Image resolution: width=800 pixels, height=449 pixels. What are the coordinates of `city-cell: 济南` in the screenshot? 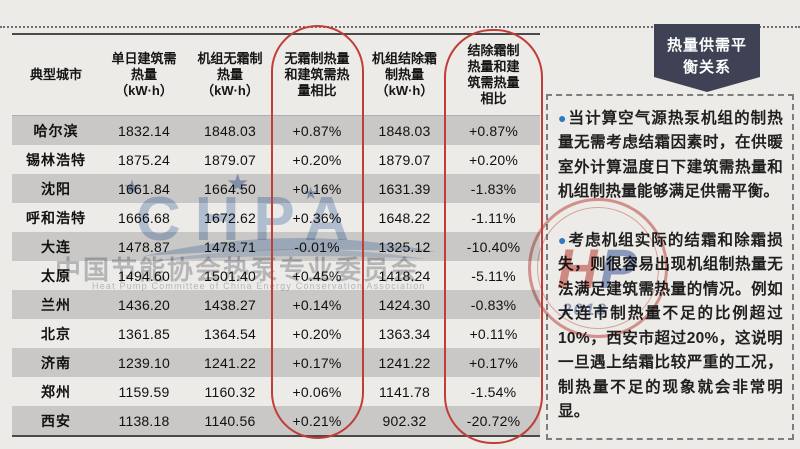 It's located at (56, 362).